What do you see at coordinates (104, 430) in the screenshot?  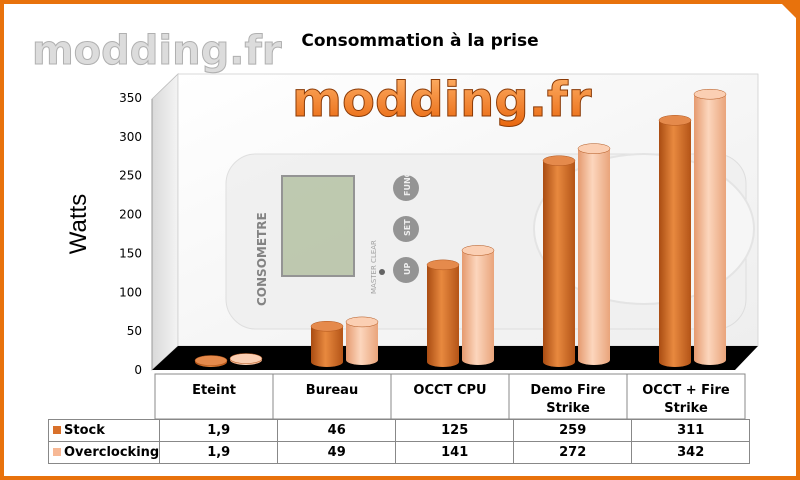 I see `series-legend-label: Stock` at bounding box center [104, 430].